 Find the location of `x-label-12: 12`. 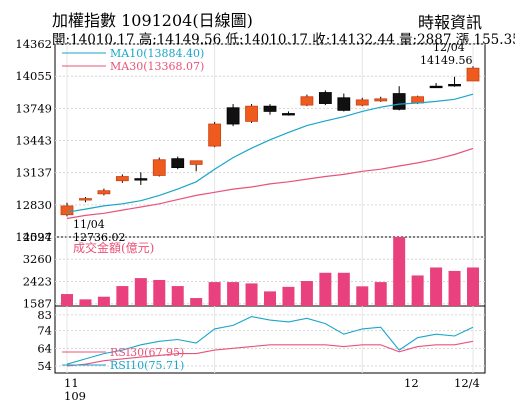

x-label-12: 12 is located at coordinates (411, 383).